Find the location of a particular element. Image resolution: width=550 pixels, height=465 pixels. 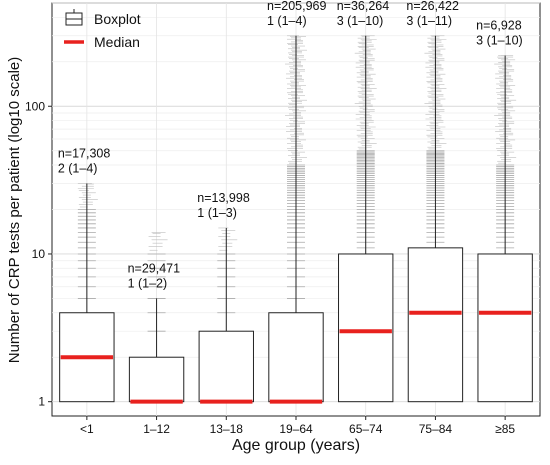

x-axis: <1 1–12 13–18 19–64 65–74 75–84 ≥85 is located at coordinates (297, 426).